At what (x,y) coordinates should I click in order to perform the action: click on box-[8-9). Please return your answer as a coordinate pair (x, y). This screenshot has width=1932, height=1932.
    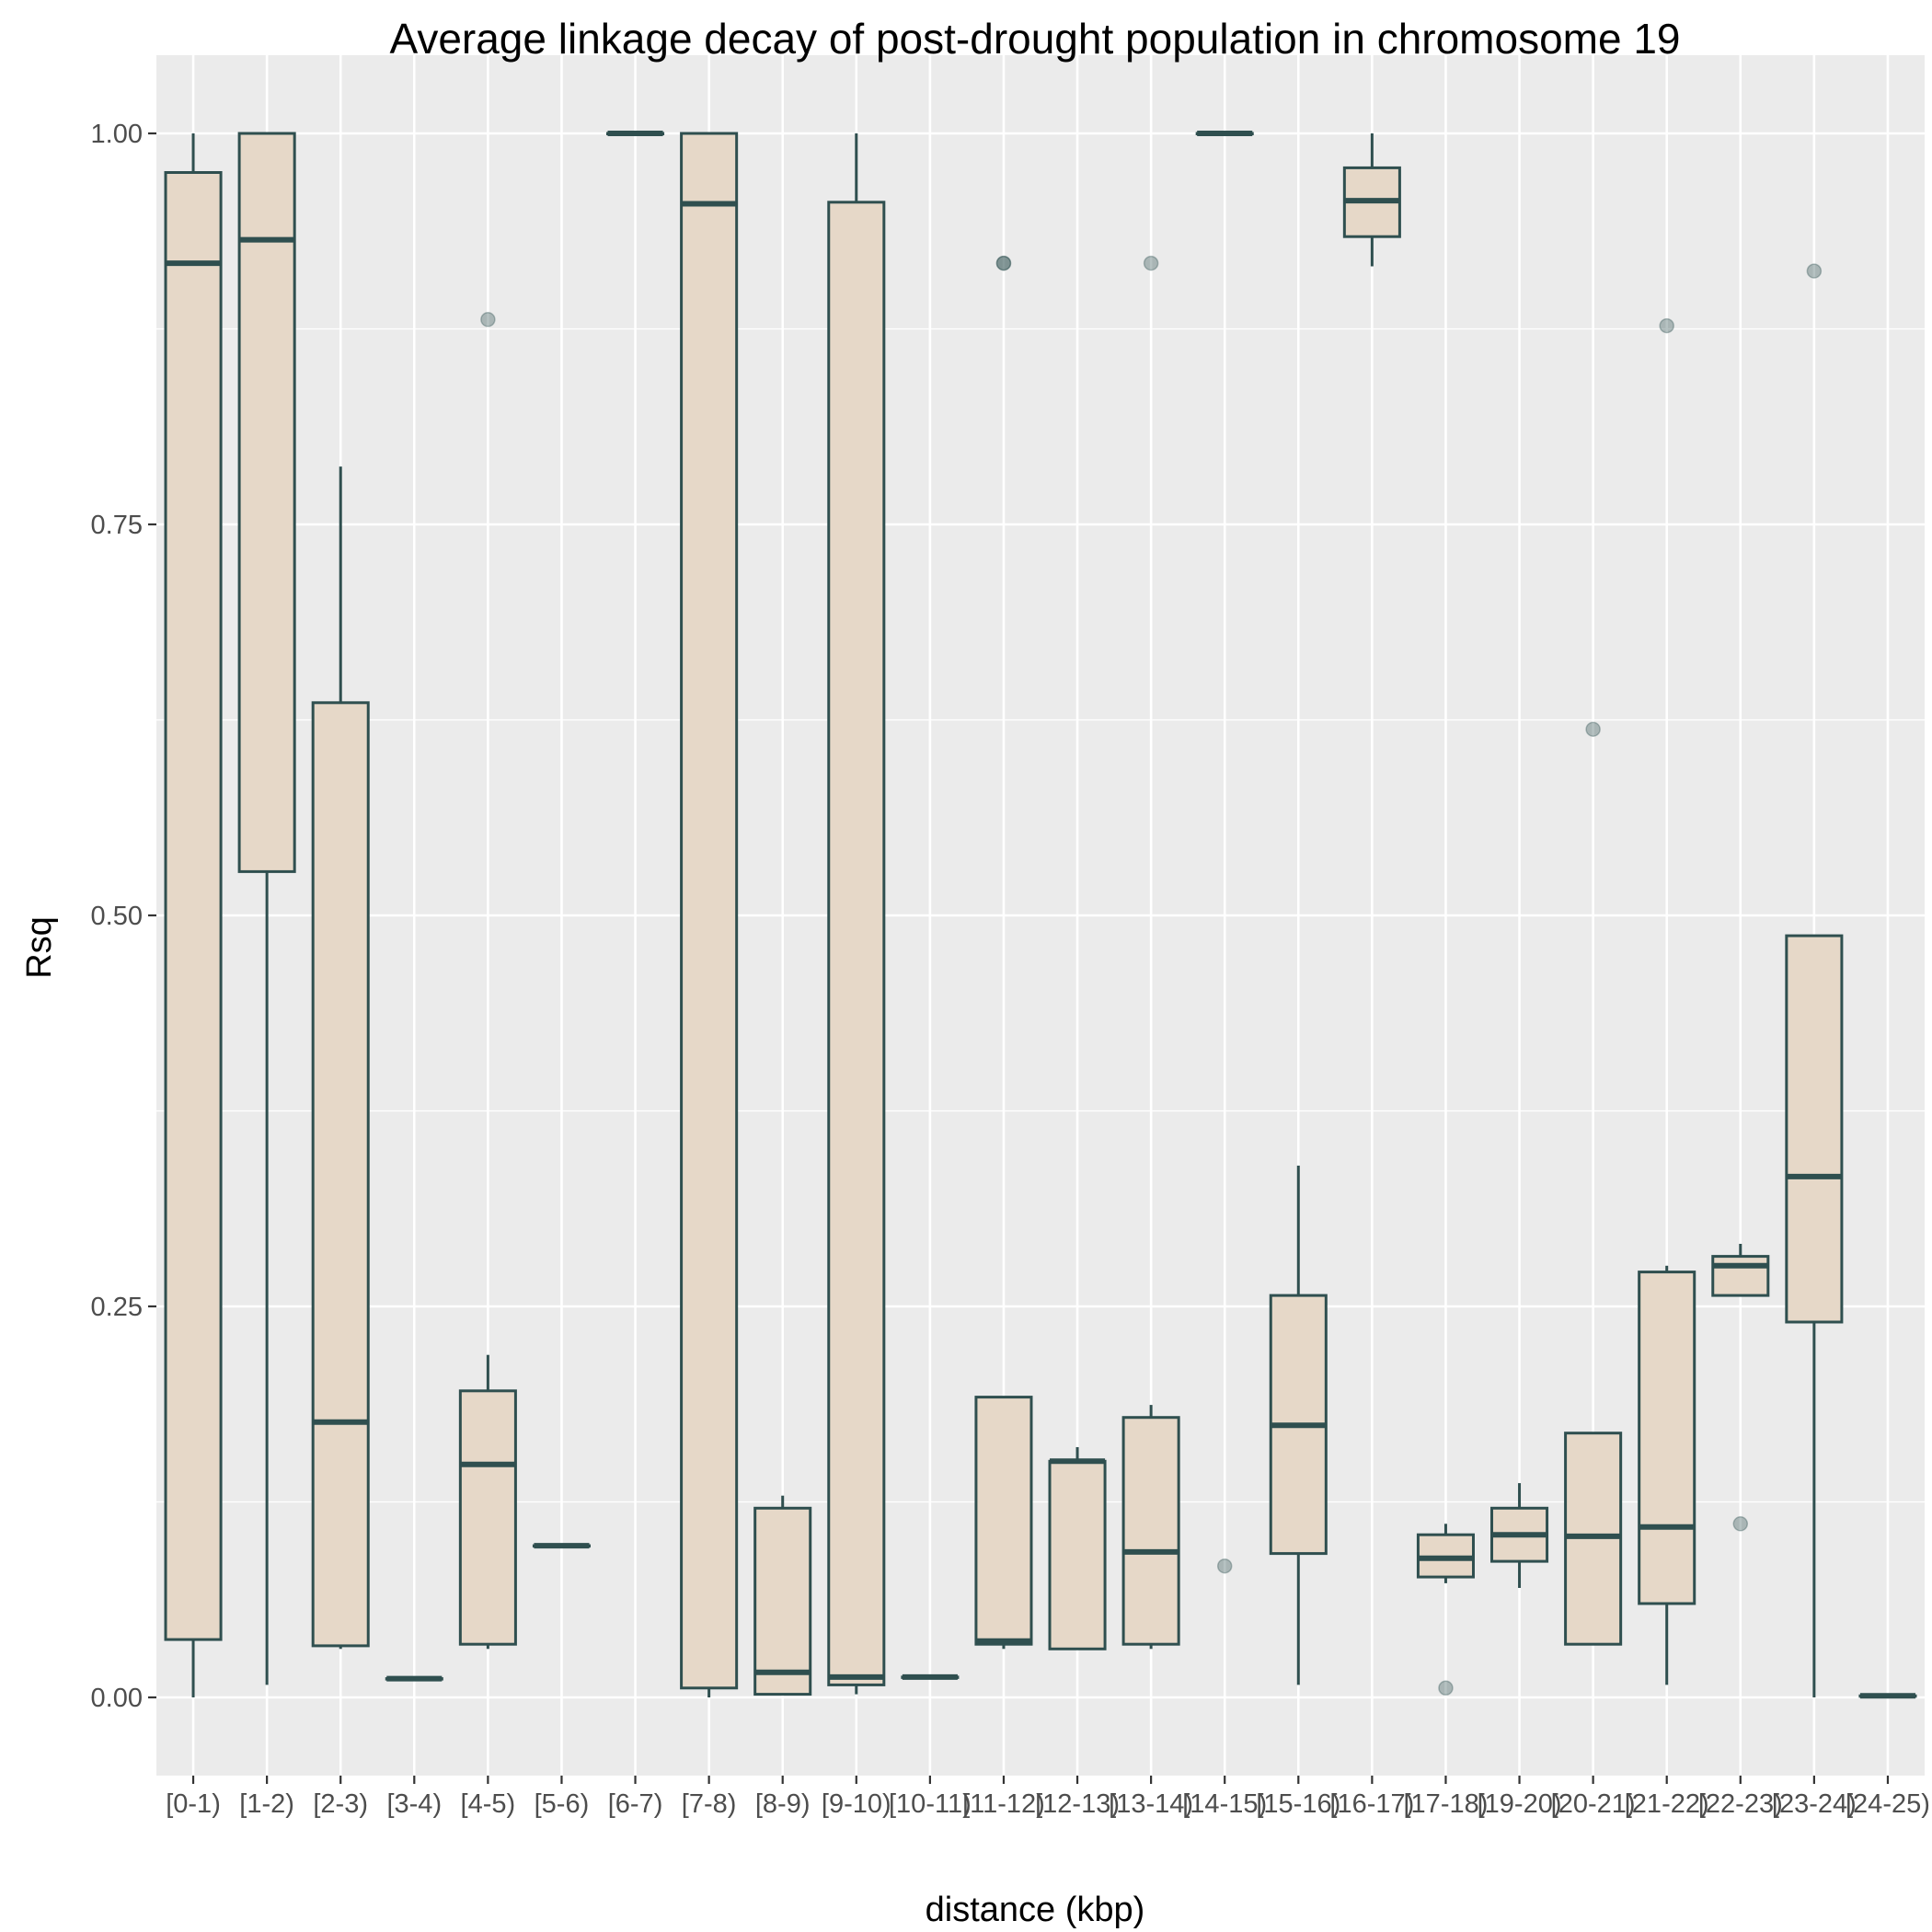
    Looking at the image, I should click on (782, 1595).